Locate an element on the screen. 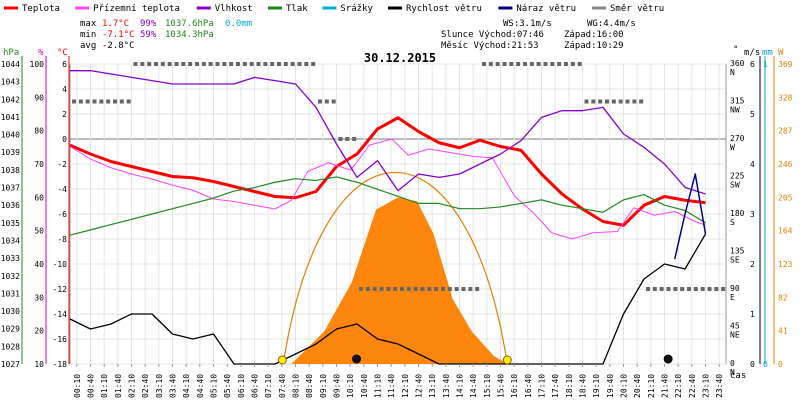 The height and width of the screenshot is (400, 800). humidity-tick-4: 50 is located at coordinates (39, 231).